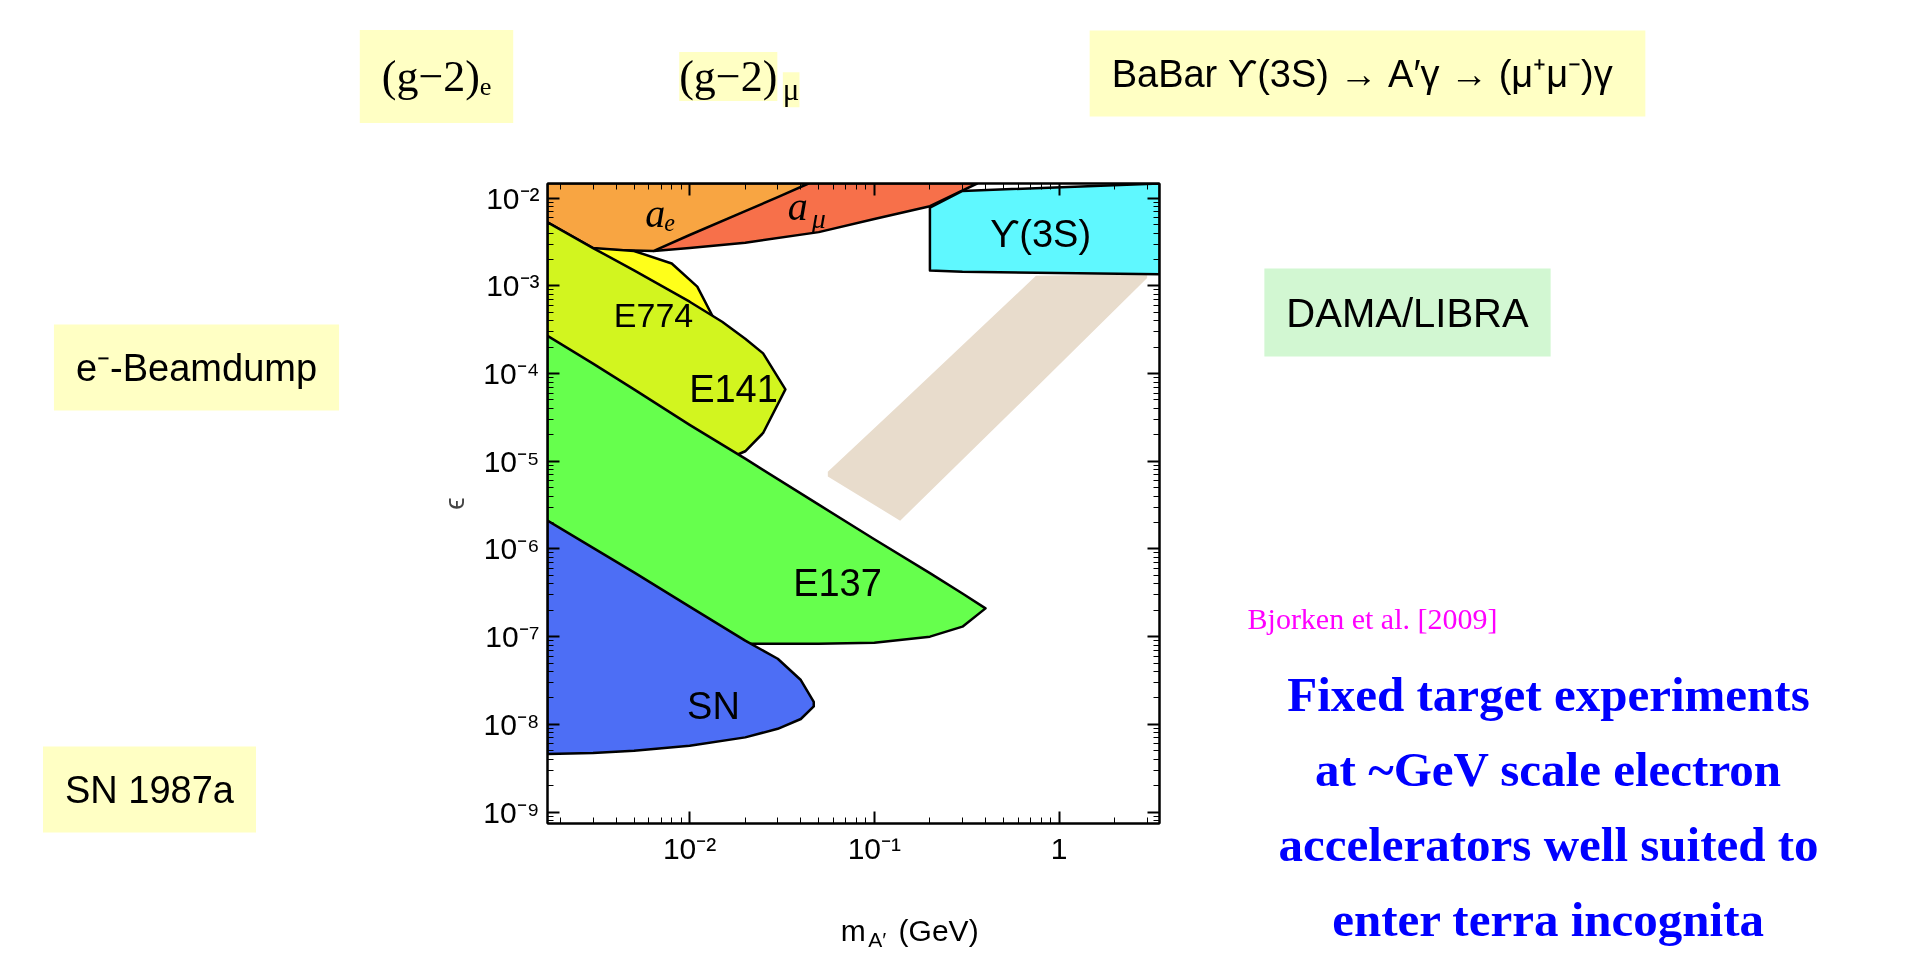  What do you see at coordinates (511, 812) in the screenshot?
I see `y-tick-label: 10⁻⁹` at bounding box center [511, 812].